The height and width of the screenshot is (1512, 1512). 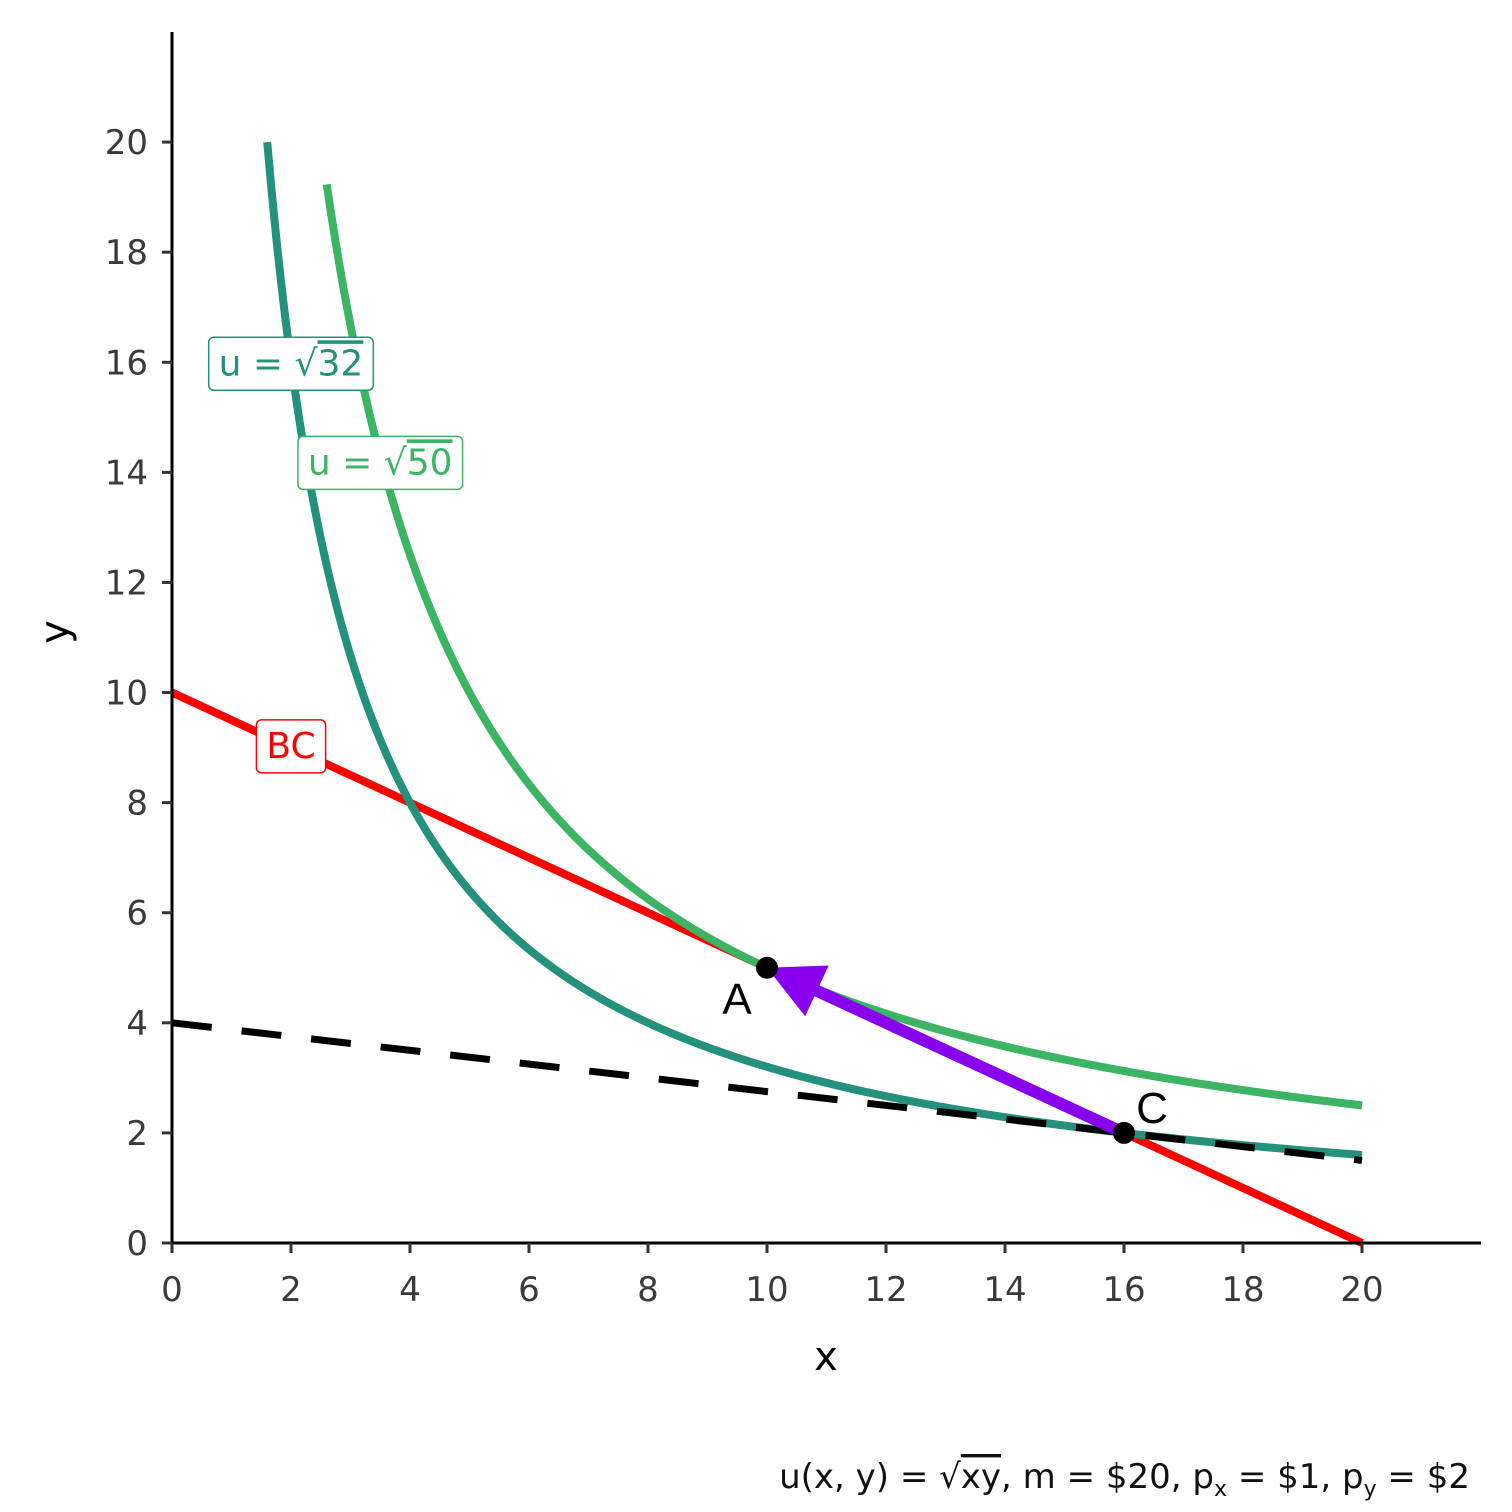 I want to click on caption-py-sub: y, so click(x=1370, y=1489).